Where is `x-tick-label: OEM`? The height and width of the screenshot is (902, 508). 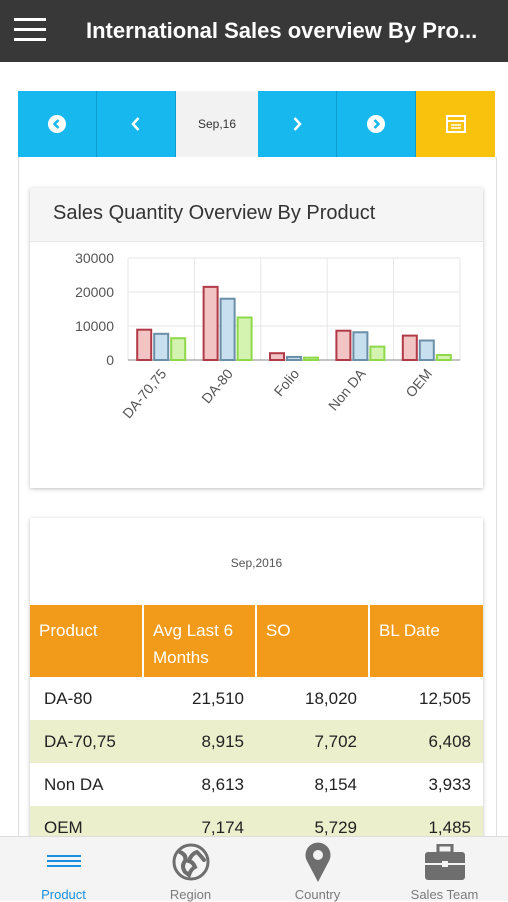 x-tick-label: OEM is located at coordinates (418, 383).